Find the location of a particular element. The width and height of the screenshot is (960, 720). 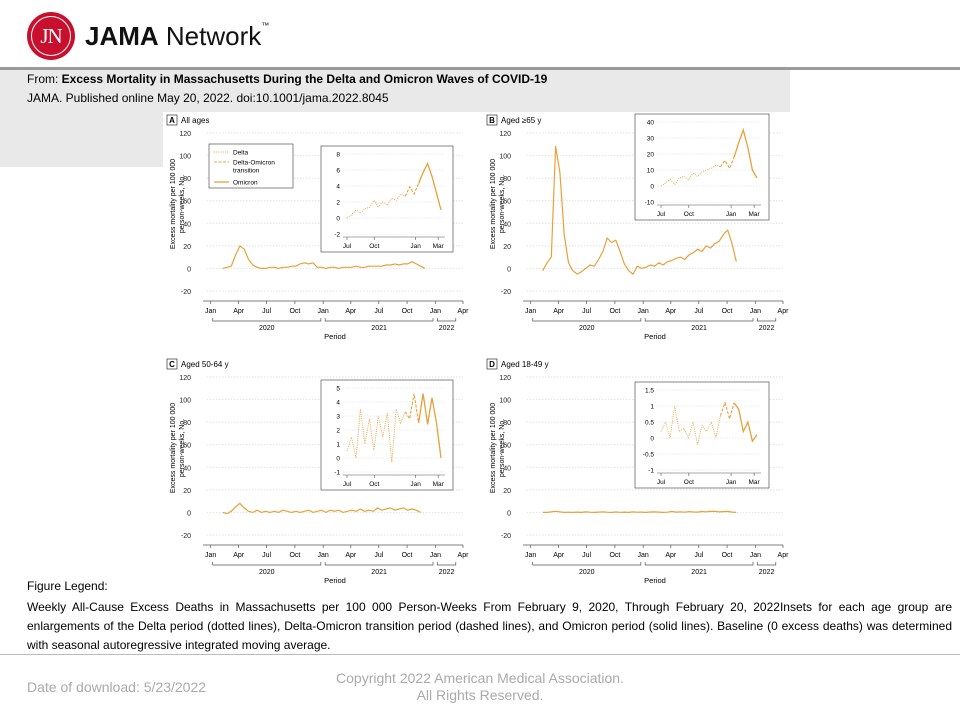

inset-y-tick-label: 4 is located at coordinates (338, 403).